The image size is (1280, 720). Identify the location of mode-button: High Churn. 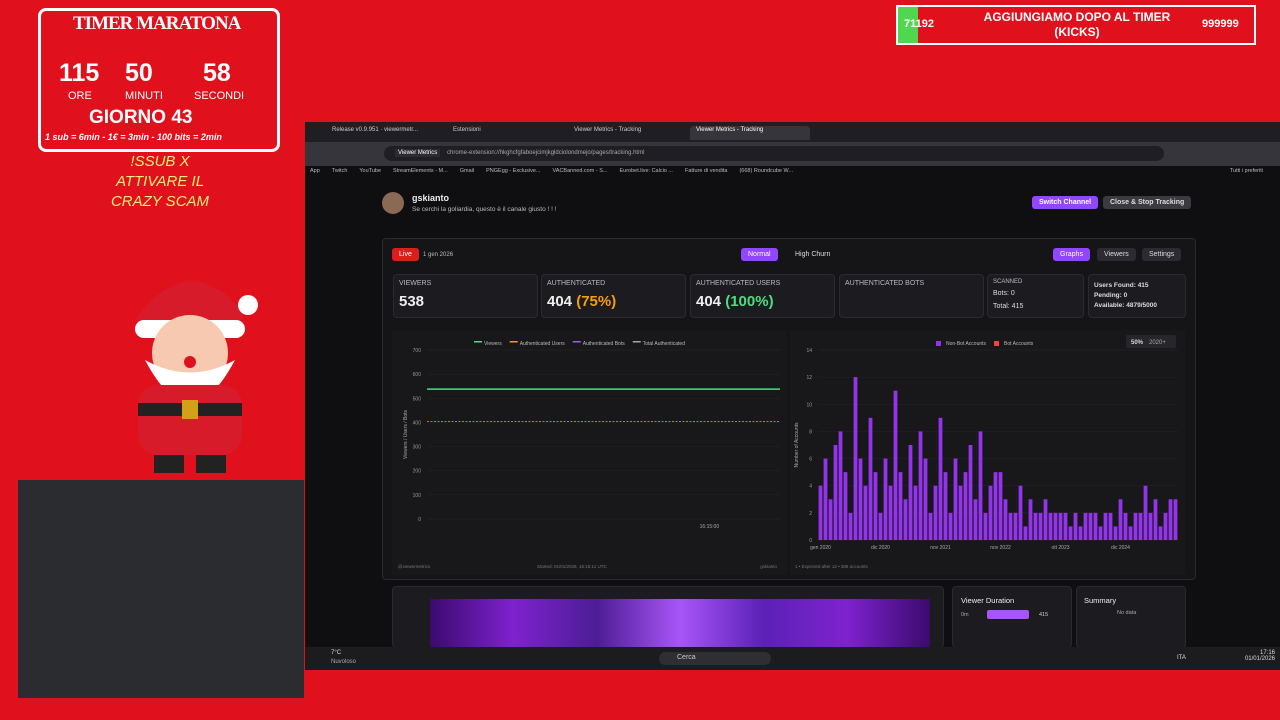
(813, 254).